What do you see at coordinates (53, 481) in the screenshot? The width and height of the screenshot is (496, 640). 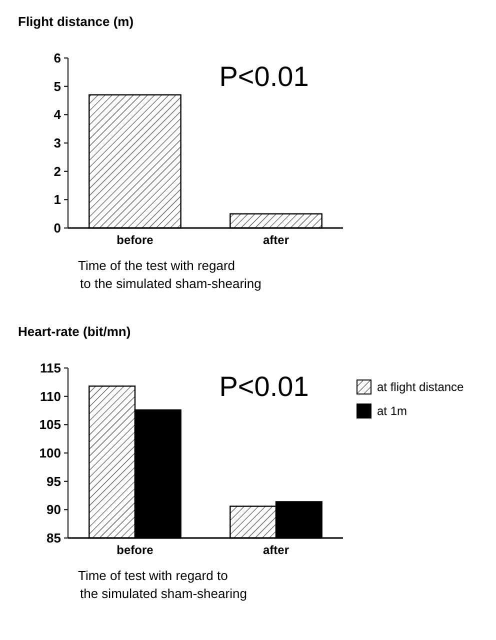 I see `y-tick-label: 95` at bounding box center [53, 481].